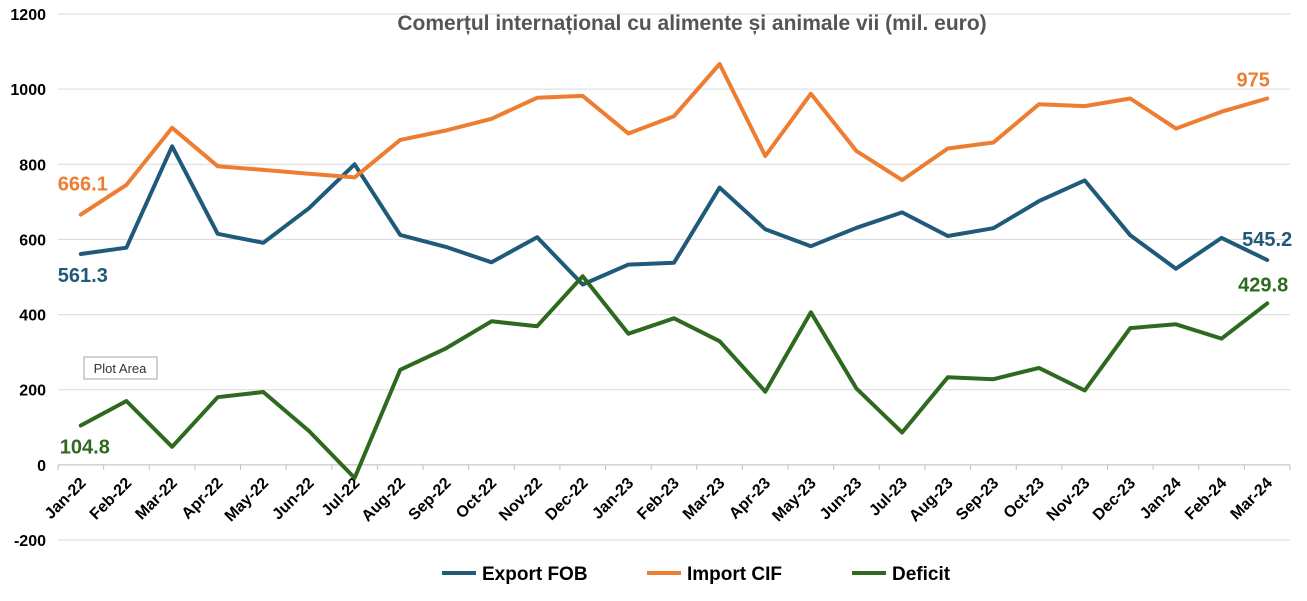  Describe the element at coordinates (111, 499) in the screenshot. I see `x-tick-label: Feb-22` at that location.